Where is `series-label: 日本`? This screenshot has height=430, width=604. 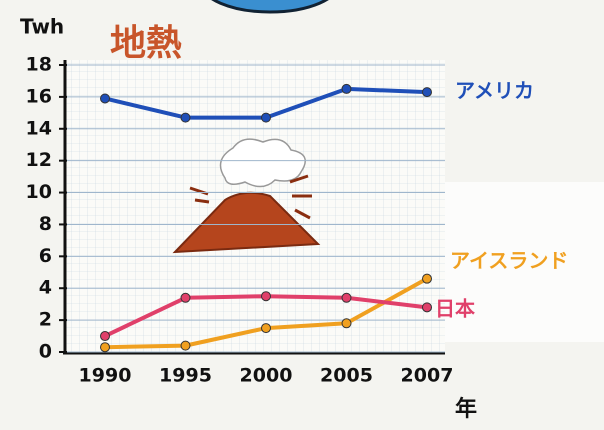 series-label: 日本 is located at coordinates (455, 309).